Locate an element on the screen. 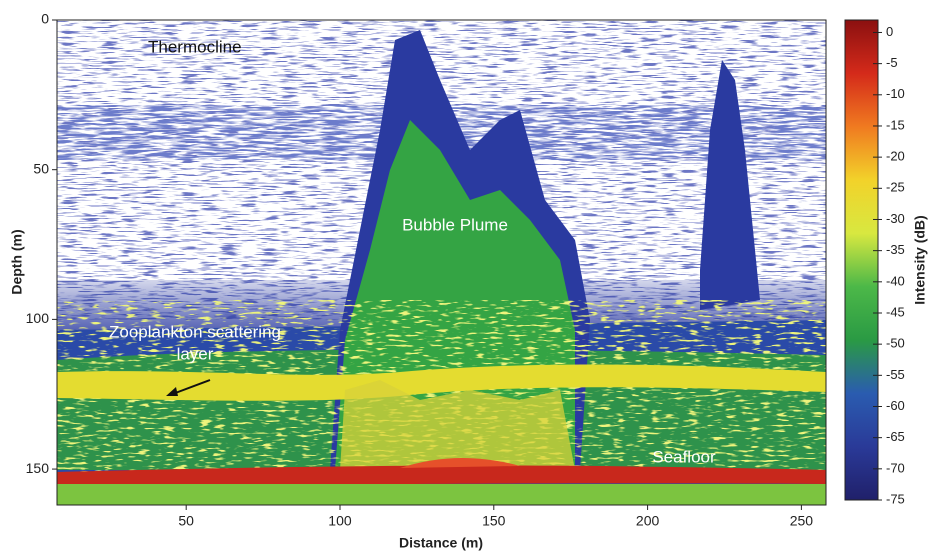 The height and width of the screenshot is (553, 937). x-tick-label: 100 is located at coordinates (340, 521).